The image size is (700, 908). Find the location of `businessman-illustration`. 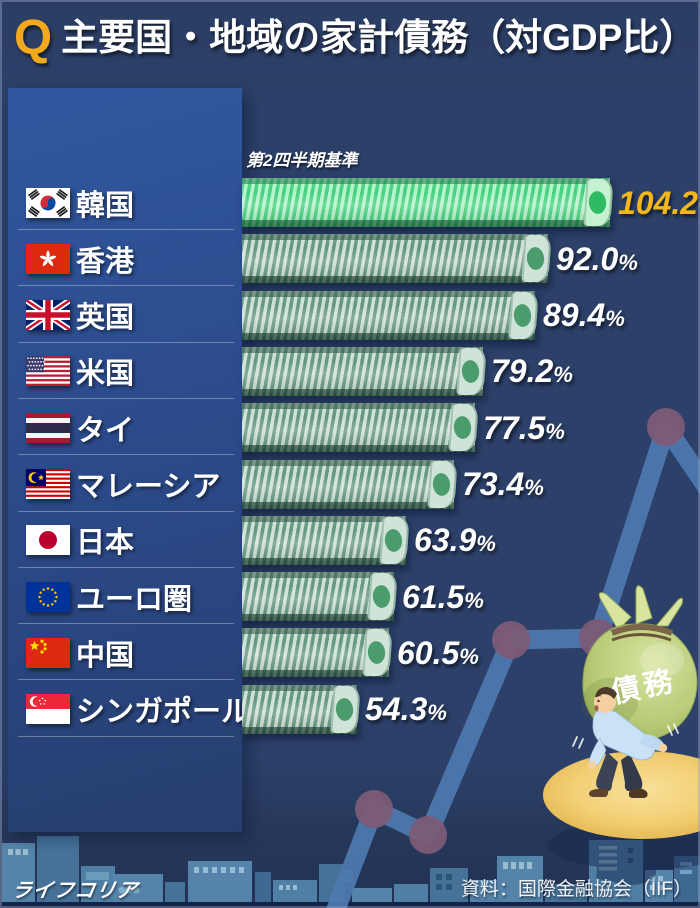

businessman-illustration is located at coordinates (625, 742).